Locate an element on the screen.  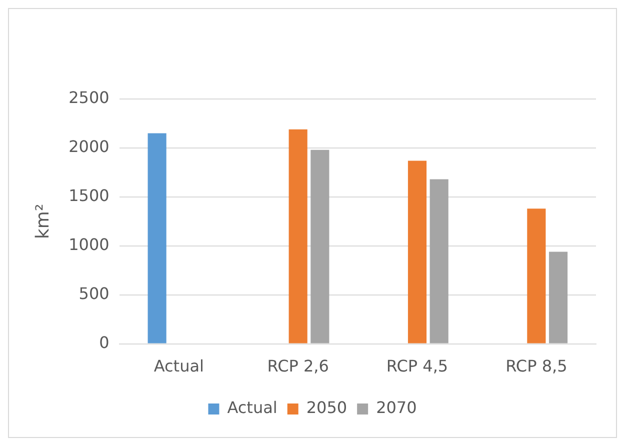
y-tick-label: 500 is located at coordinates (94, 293).